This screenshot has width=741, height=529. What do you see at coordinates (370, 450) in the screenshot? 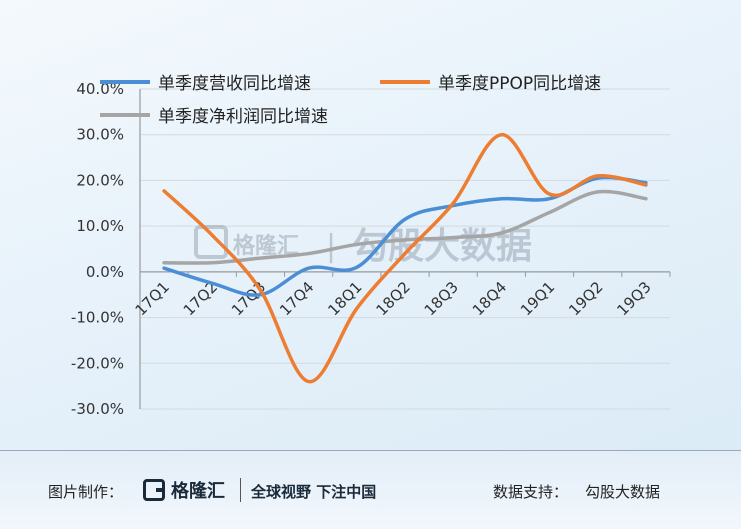
I see `footer-divider` at bounding box center [370, 450].